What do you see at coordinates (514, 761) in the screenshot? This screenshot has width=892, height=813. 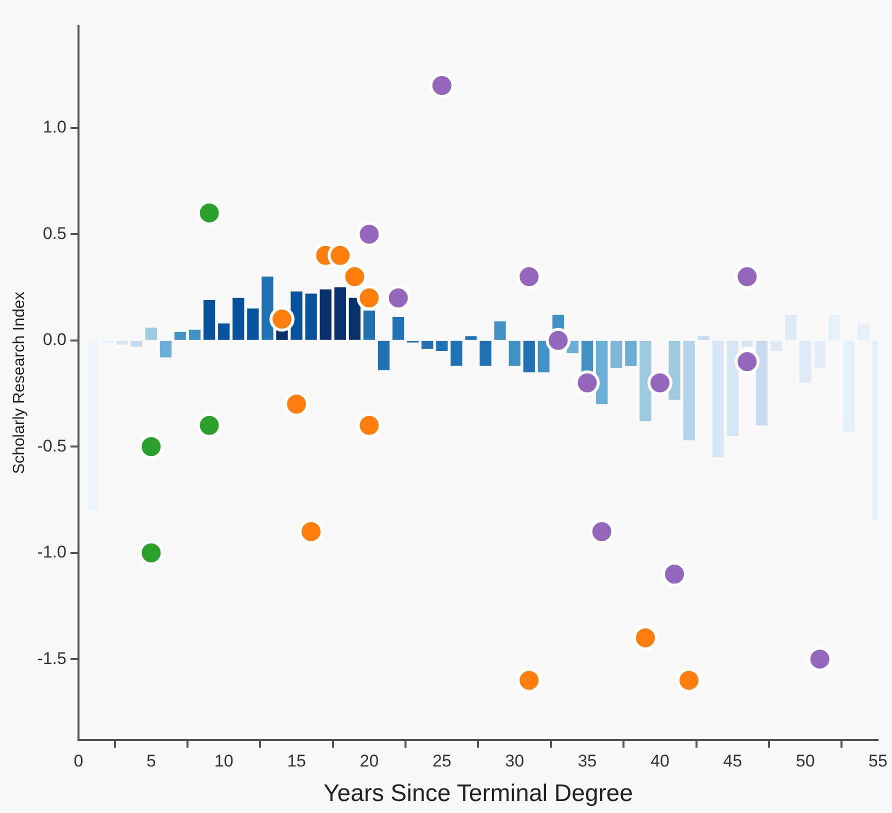 I see `x-tick-label: 30` at bounding box center [514, 761].